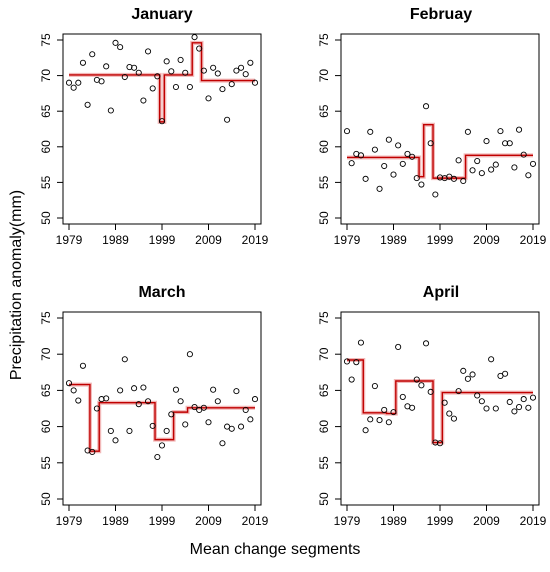 Image resolution: width=550 pixels, height=572 pixels. I want to click on x-tick-label: 2019, so click(255, 240).